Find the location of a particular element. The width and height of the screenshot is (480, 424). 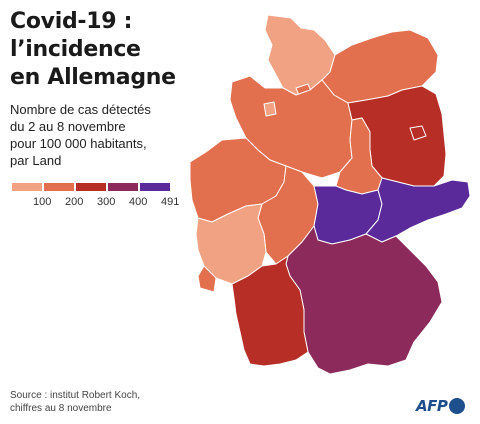

land-rheinland-pfalz is located at coordinates (231, 244).